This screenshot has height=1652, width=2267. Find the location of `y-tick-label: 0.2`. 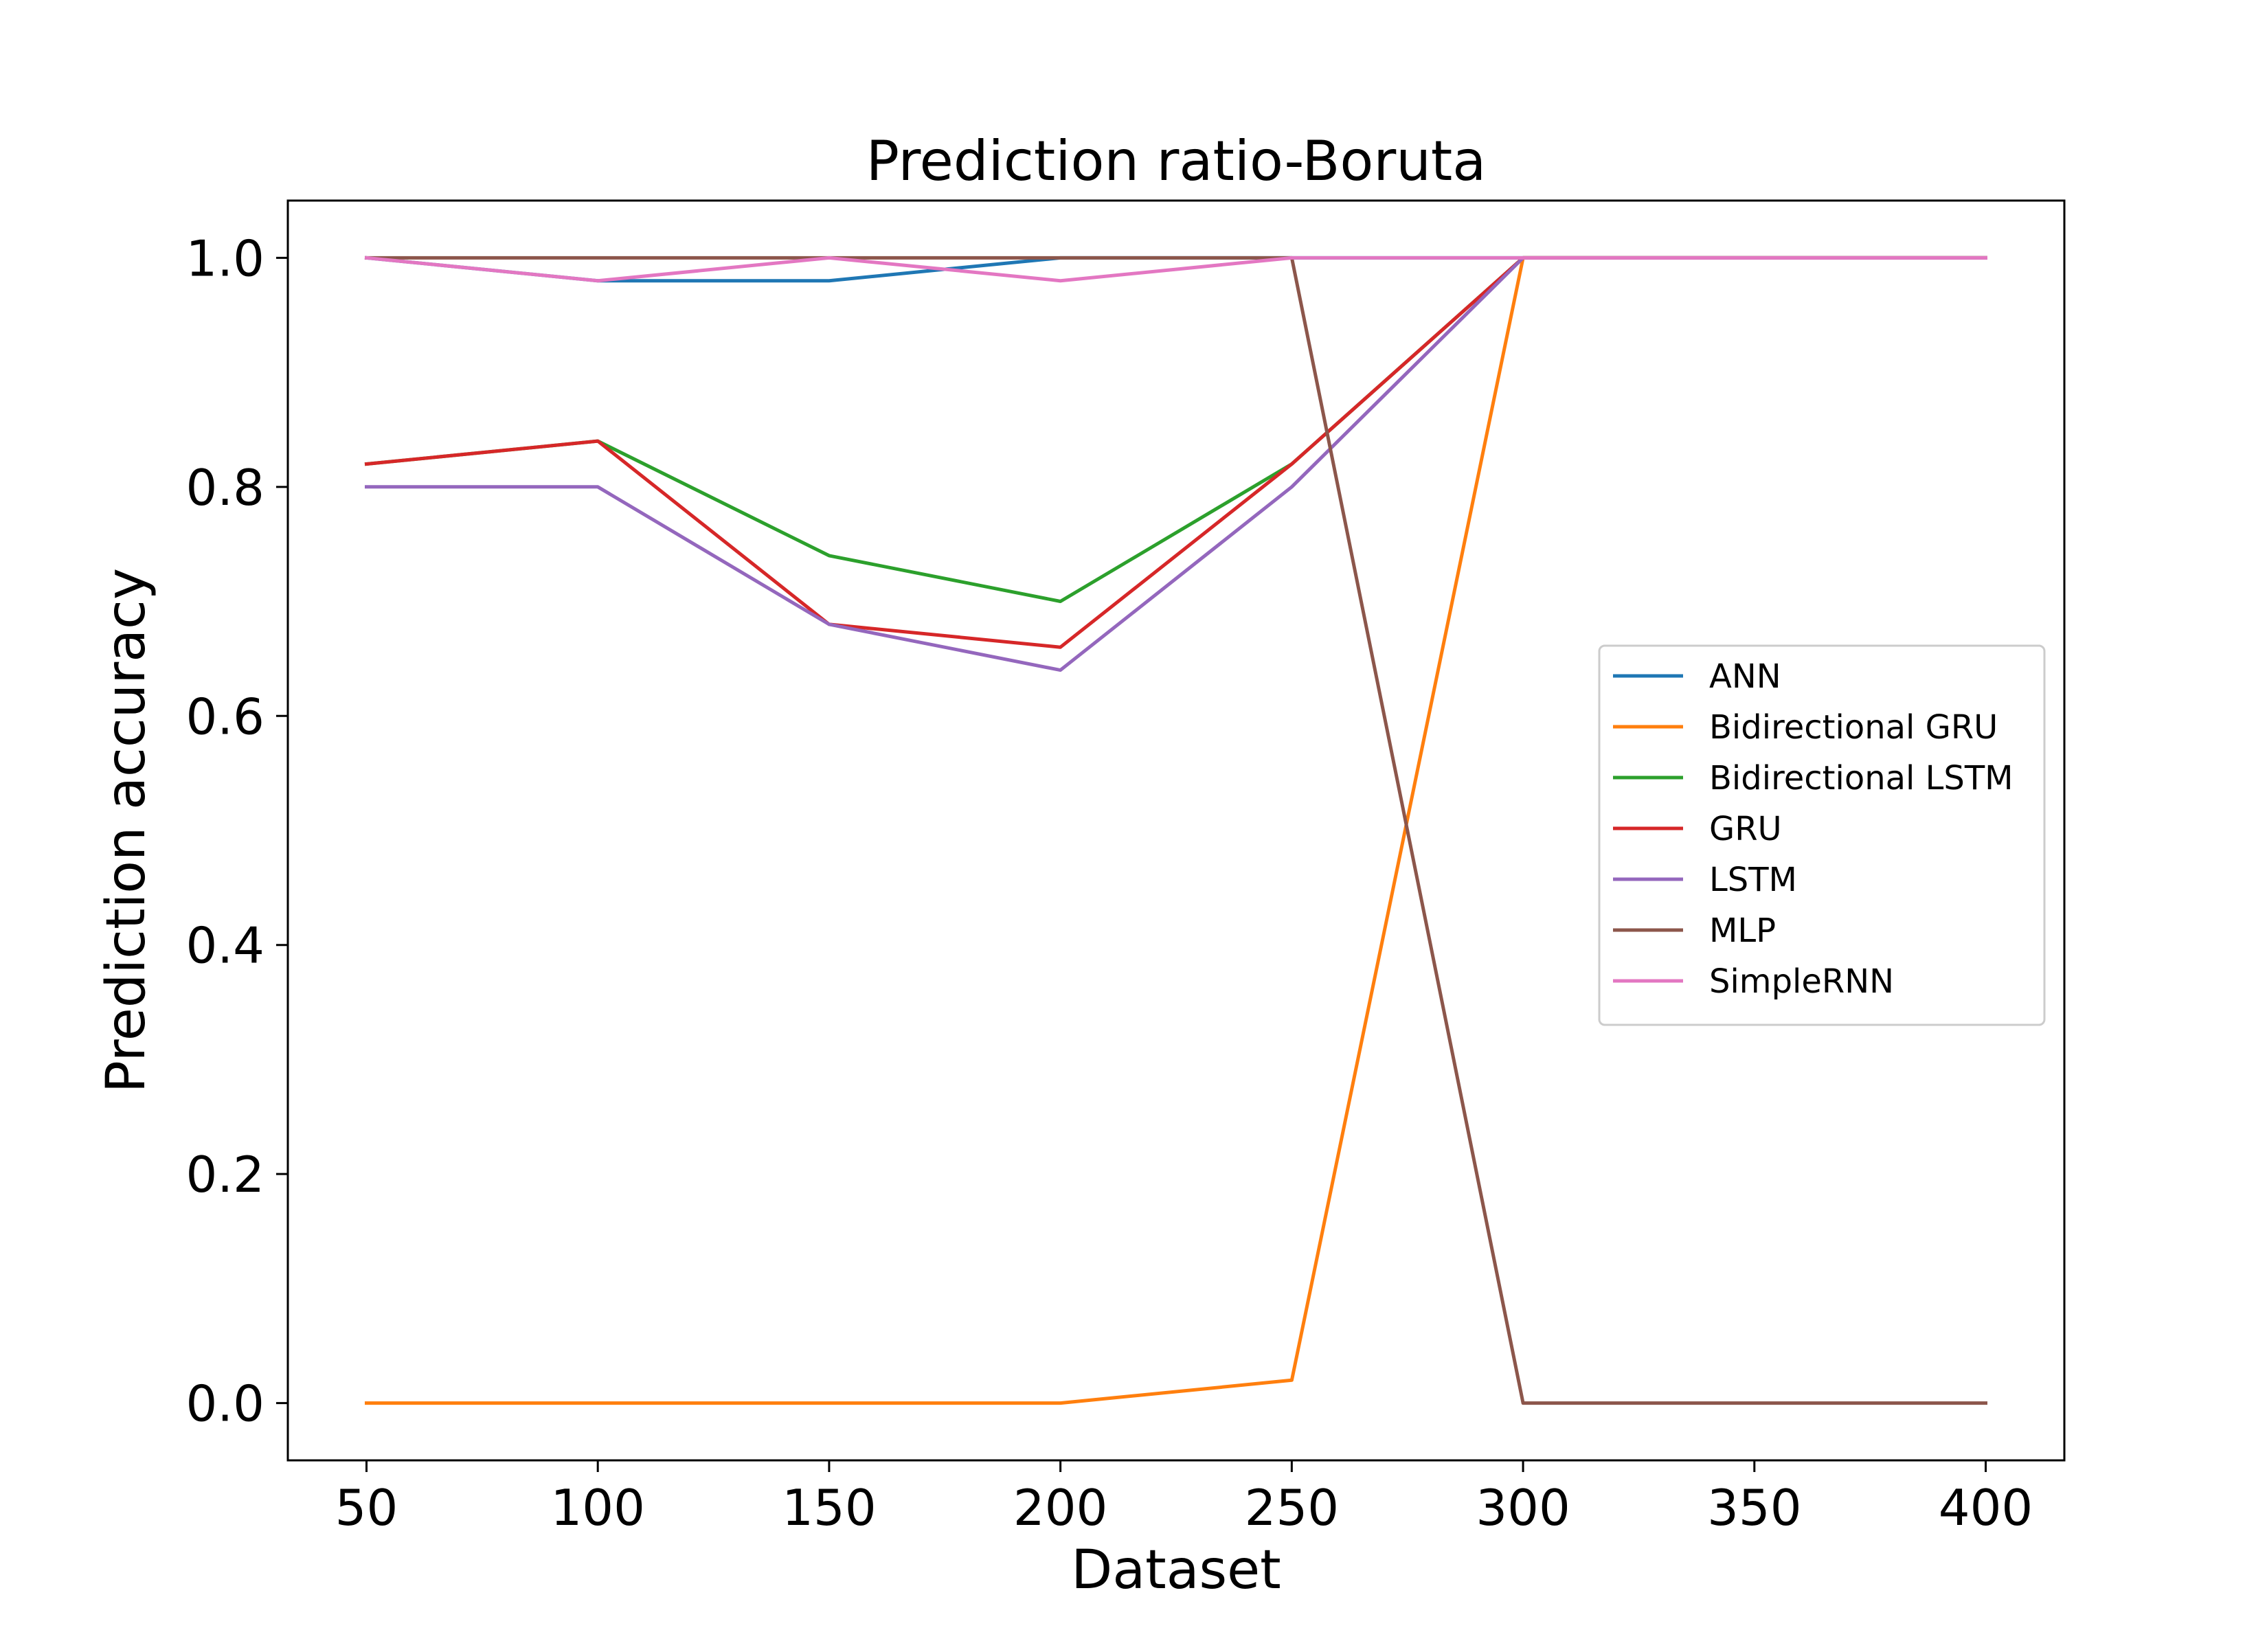

y-tick-label: 0.2 is located at coordinates (224, 1174).